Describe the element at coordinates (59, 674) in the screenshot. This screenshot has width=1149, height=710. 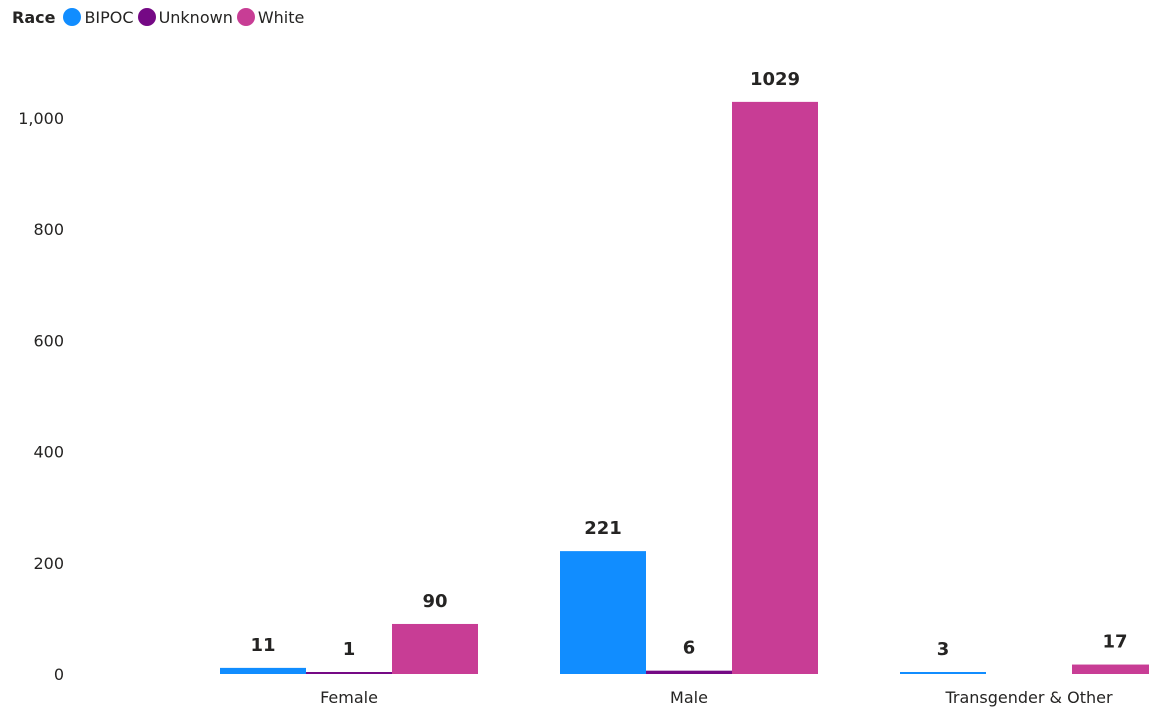
I see `y-tick-label: 0` at that location.